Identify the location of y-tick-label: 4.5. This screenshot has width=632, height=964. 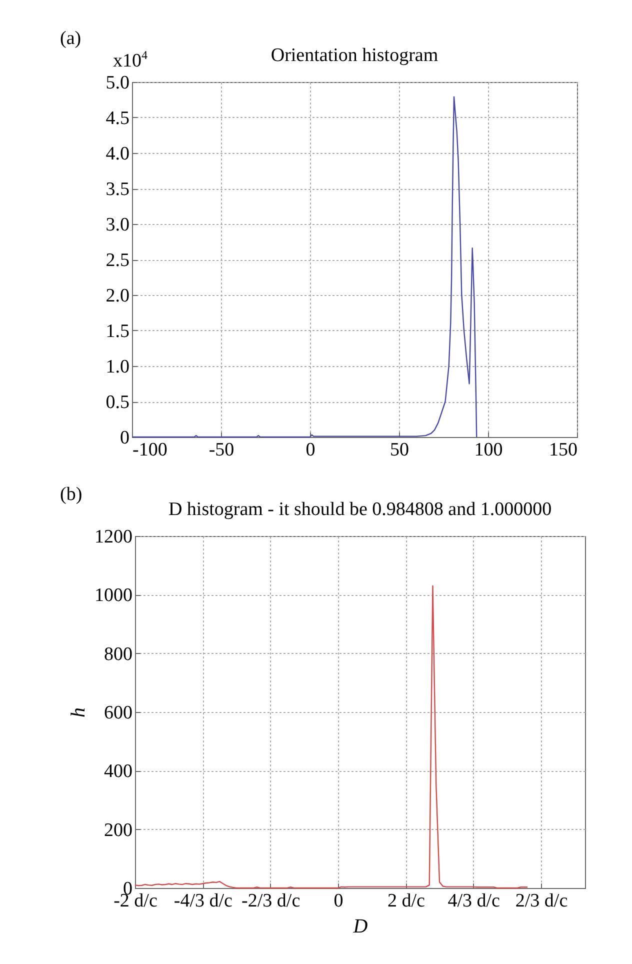
(118, 118).